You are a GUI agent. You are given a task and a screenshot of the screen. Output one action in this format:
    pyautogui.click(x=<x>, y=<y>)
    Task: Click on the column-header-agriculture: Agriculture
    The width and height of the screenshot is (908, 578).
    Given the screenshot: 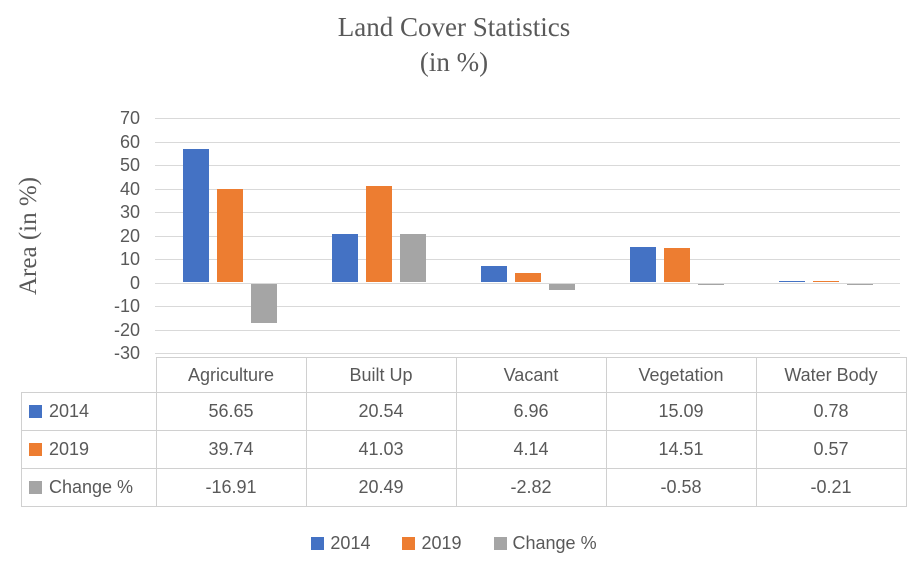 What is the action you would take?
    pyautogui.click(x=231, y=375)
    